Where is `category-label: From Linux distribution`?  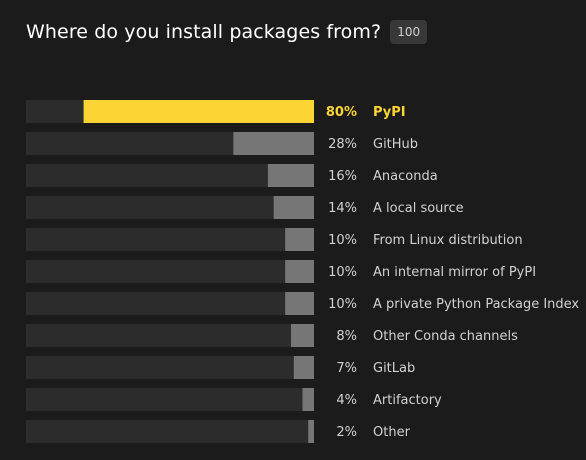
category-label: From Linux distribution is located at coordinates (448, 240).